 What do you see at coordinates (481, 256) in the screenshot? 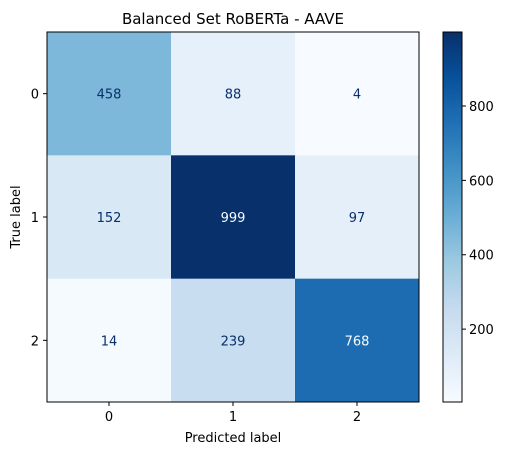
I see `colorbar-tick-label: 400` at bounding box center [481, 256].